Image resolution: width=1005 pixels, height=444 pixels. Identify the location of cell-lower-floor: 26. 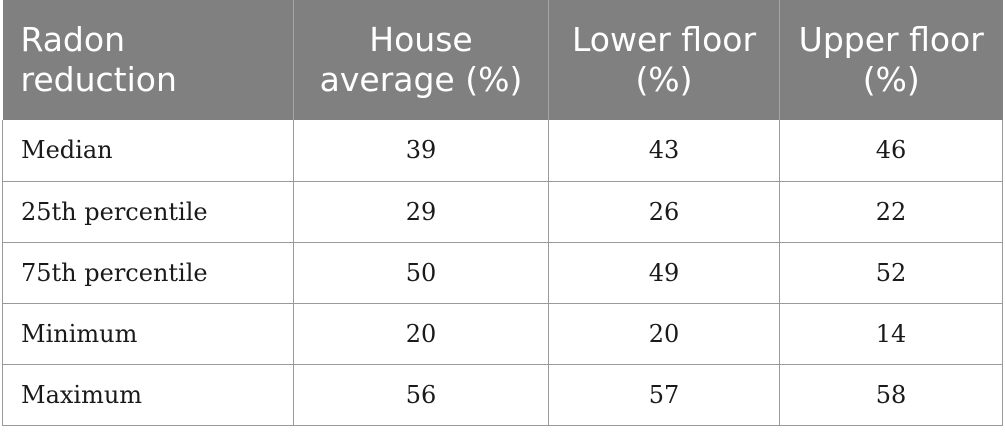
(664, 212).